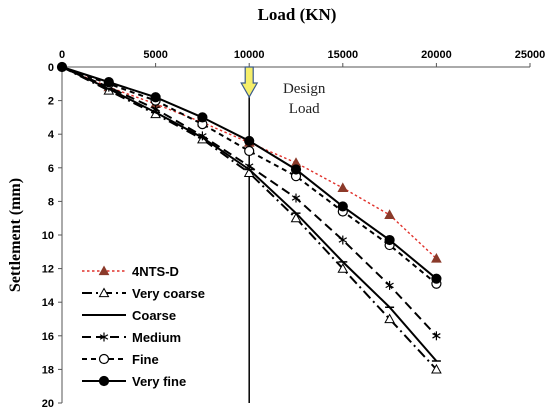 This screenshot has width=550, height=415. What do you see at coordinates (304, 89) in the screenshot?
I see `design-load-label: Design` at bounding box center [304, 89].